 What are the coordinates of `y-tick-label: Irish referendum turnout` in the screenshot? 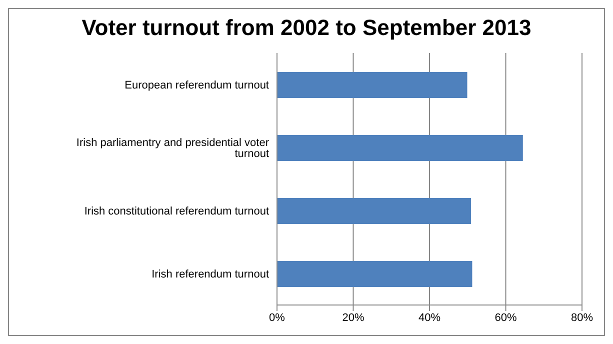 It's located at (210, 274).